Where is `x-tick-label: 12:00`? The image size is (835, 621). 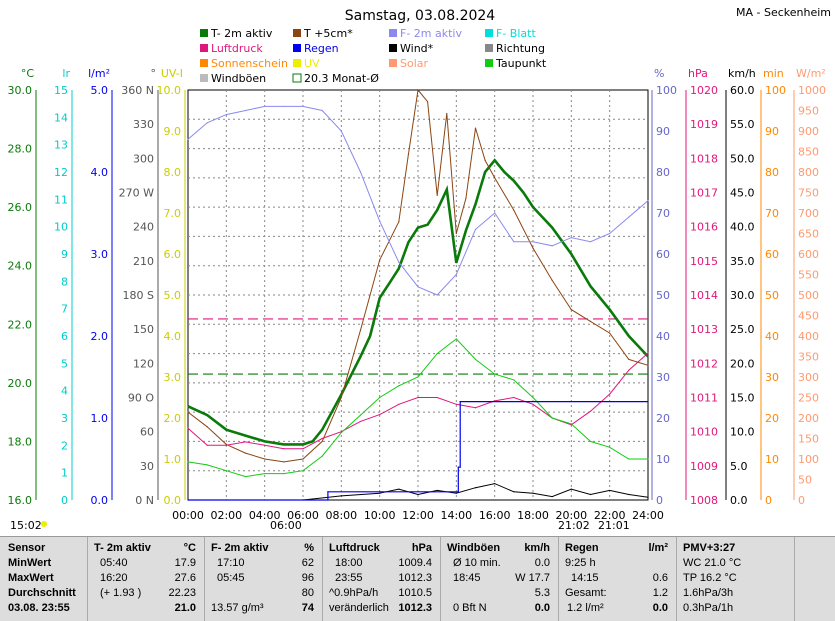 x-tick-label: 12:00 is located at coordinates (418, 515).